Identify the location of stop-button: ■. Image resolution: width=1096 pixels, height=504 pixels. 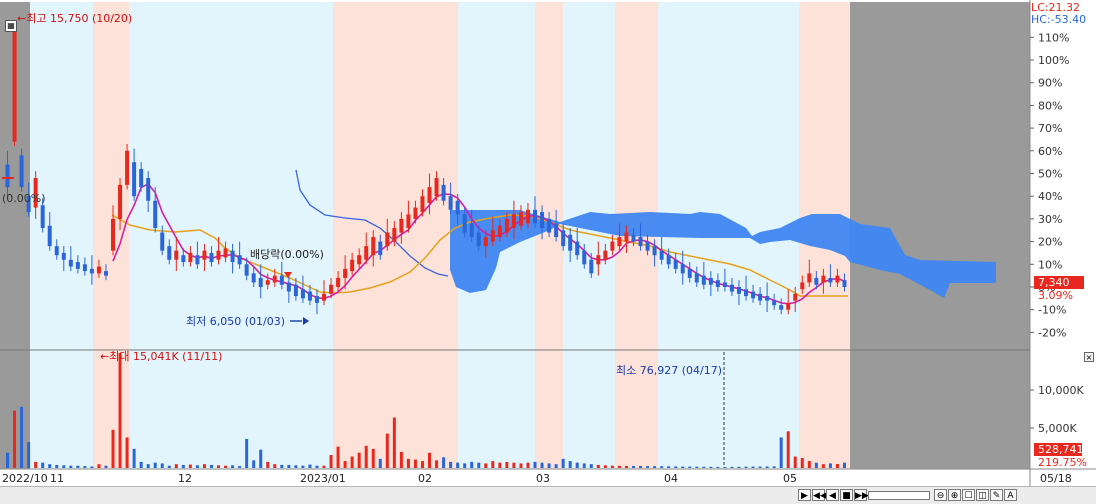
(846, 495).